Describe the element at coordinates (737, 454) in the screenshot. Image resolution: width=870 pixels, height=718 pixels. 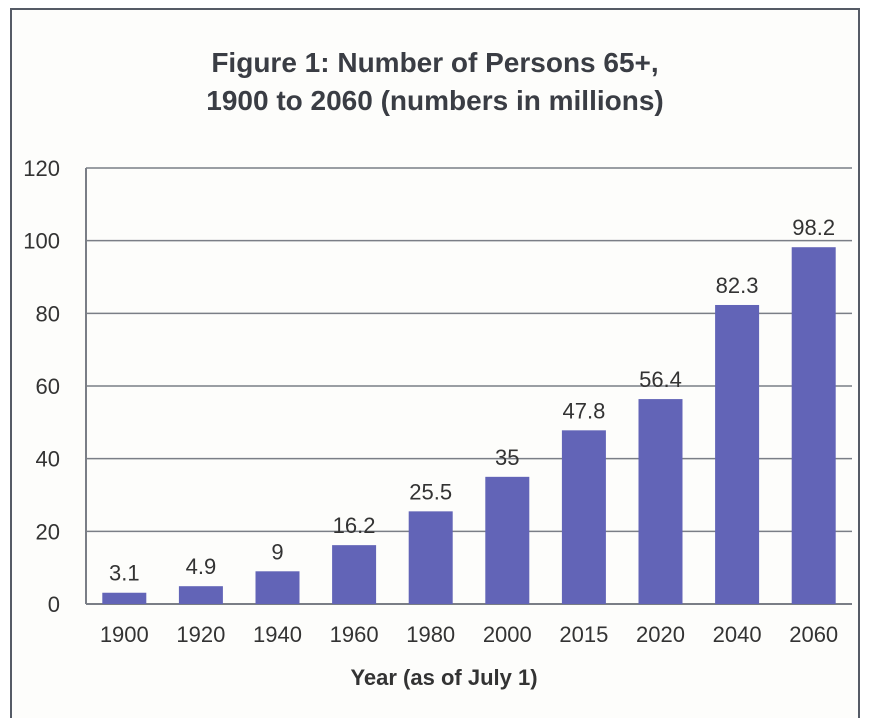
I see `bar-2040` at that location.